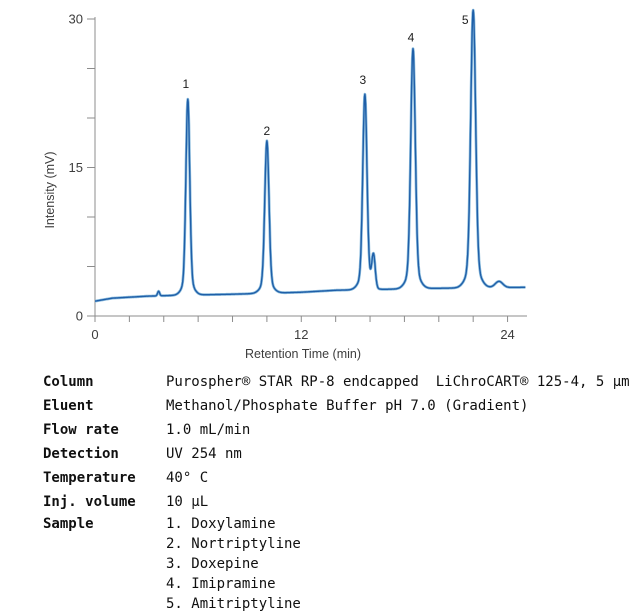 This screenshot has width=638, height=614. What do you see at coordinates (303, 354) in the screenshot?
I see `x-axis-title: Retention Time (min)` at bounding box center [303, 354].